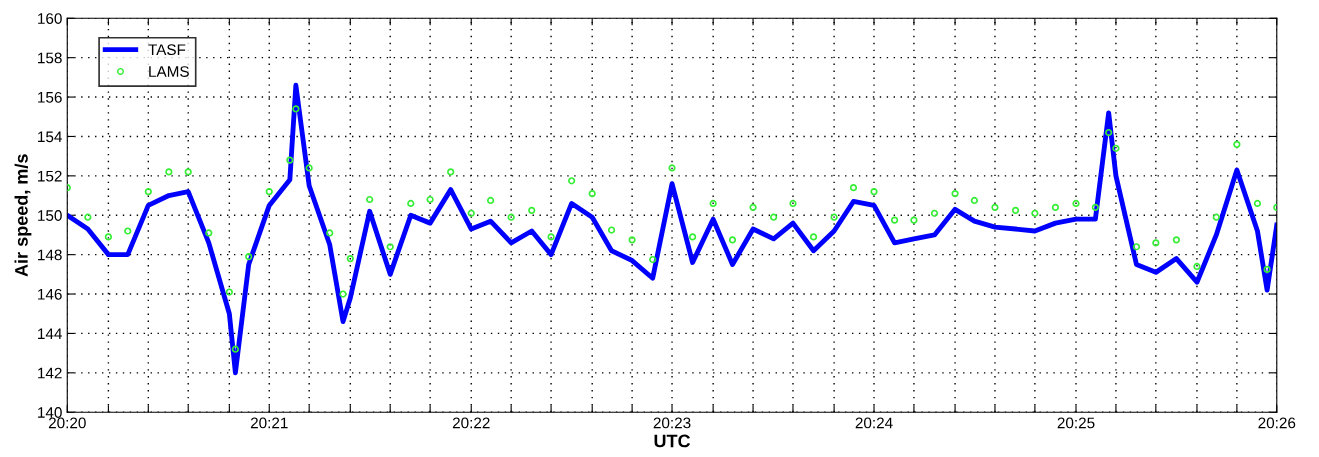  Describe the element at coordinates (50, 18) in the screenshot. I see `y-tick-label: 160` at that location.